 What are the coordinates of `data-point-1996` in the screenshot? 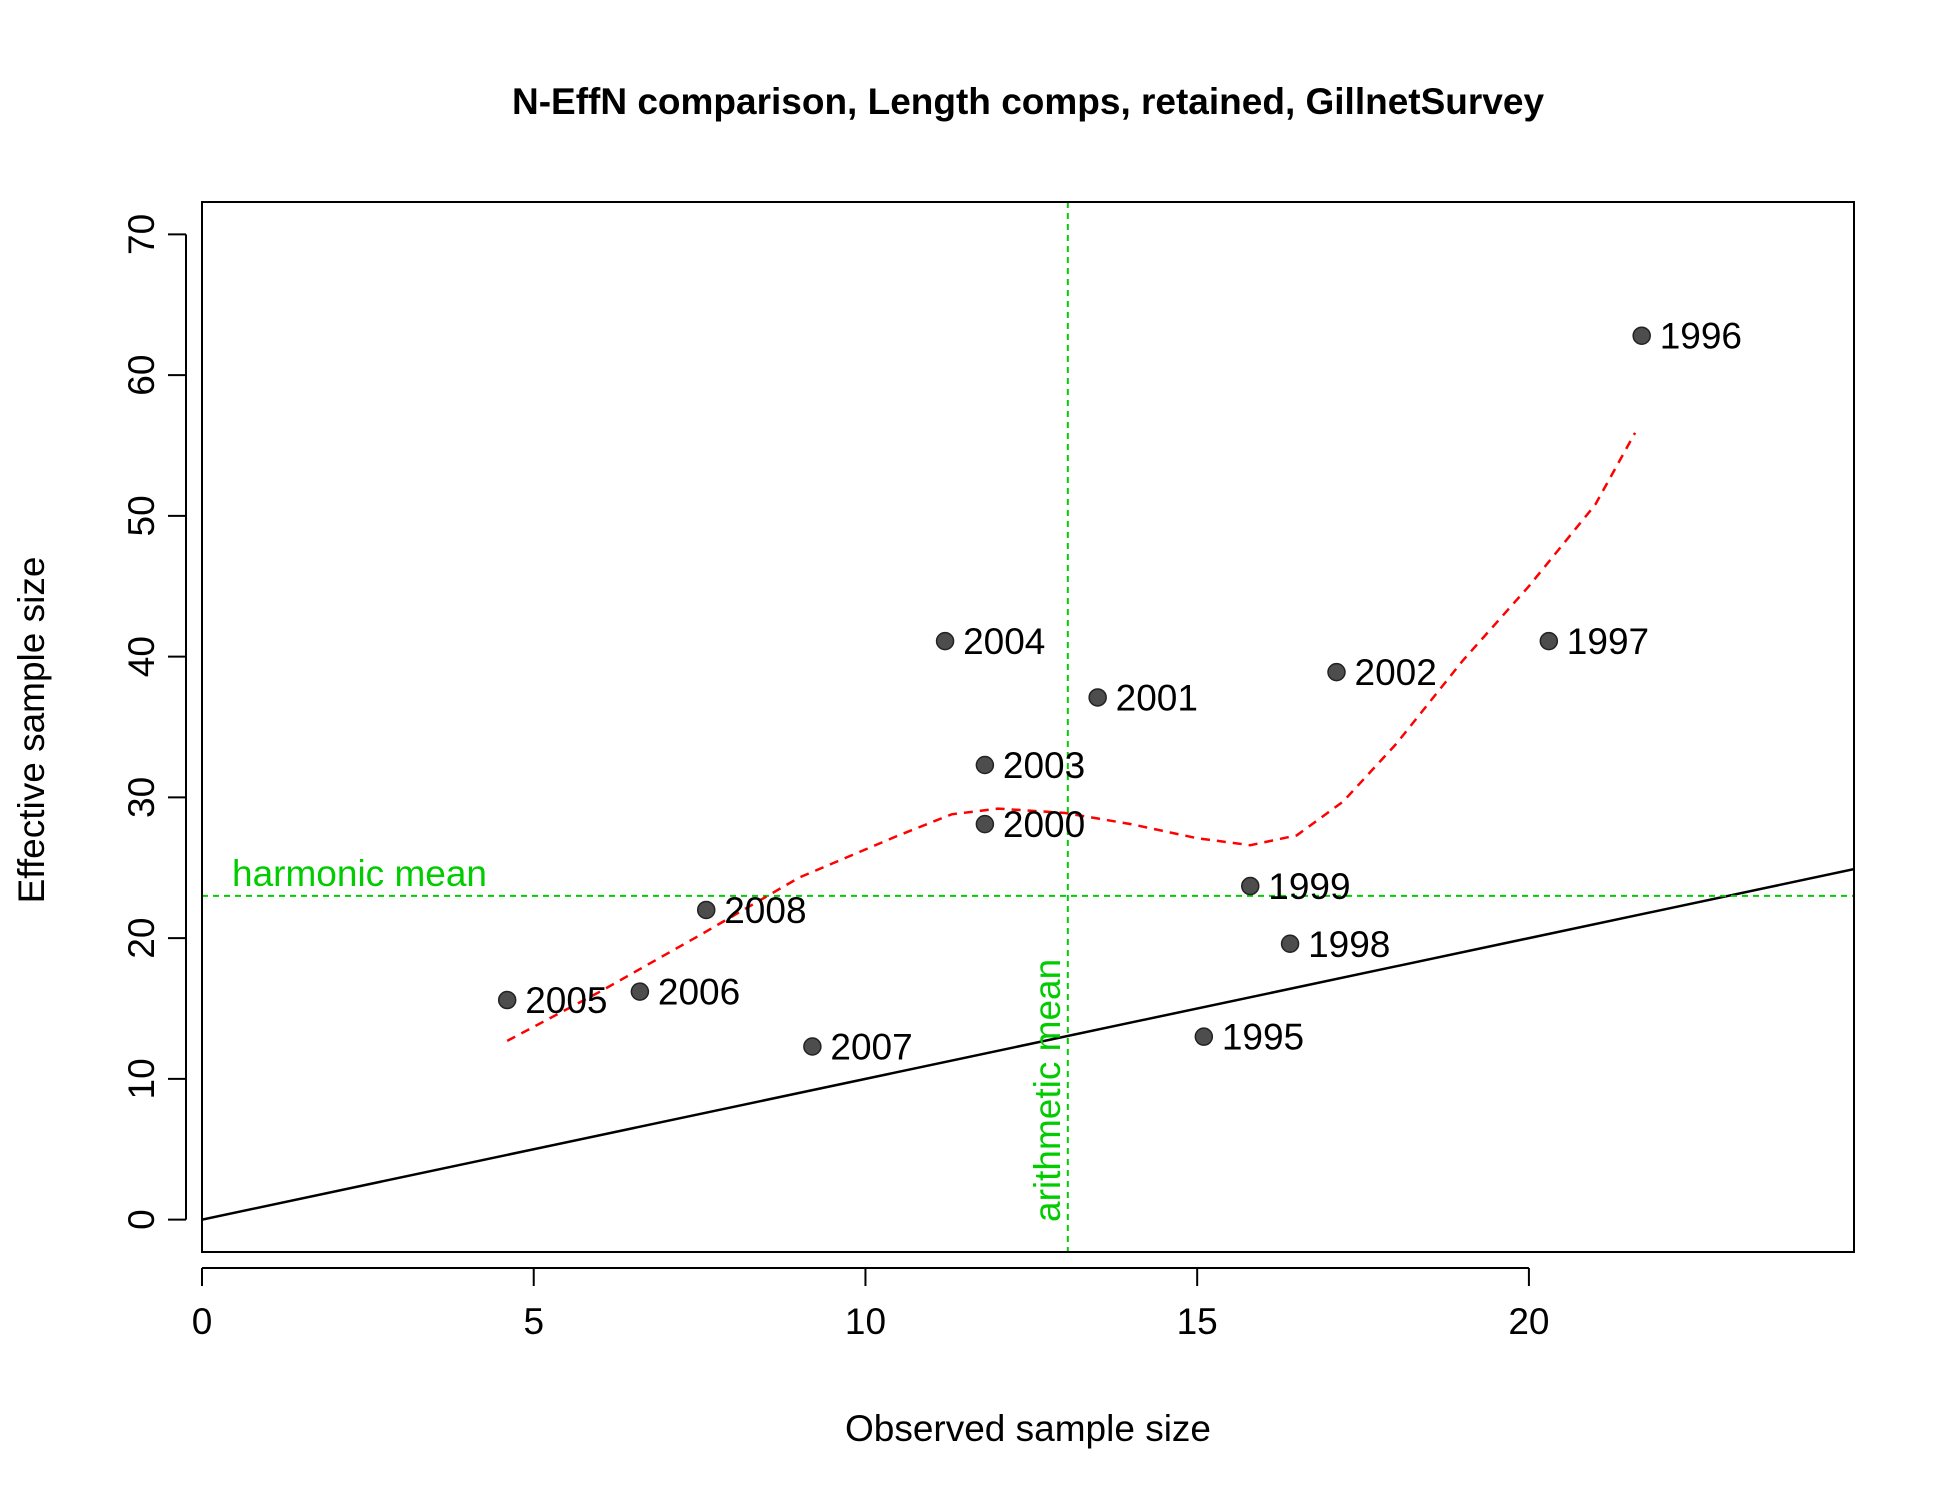 It's located at (1641, 335).